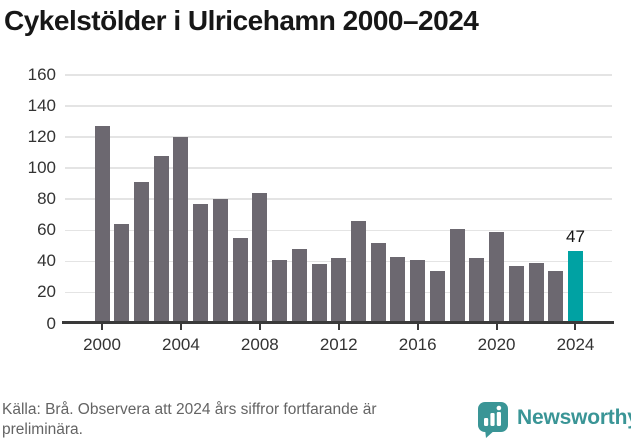  Describe the element at coordinates (102, 344) in the screenshot. I see `x-axis-label: 2000` at that location.